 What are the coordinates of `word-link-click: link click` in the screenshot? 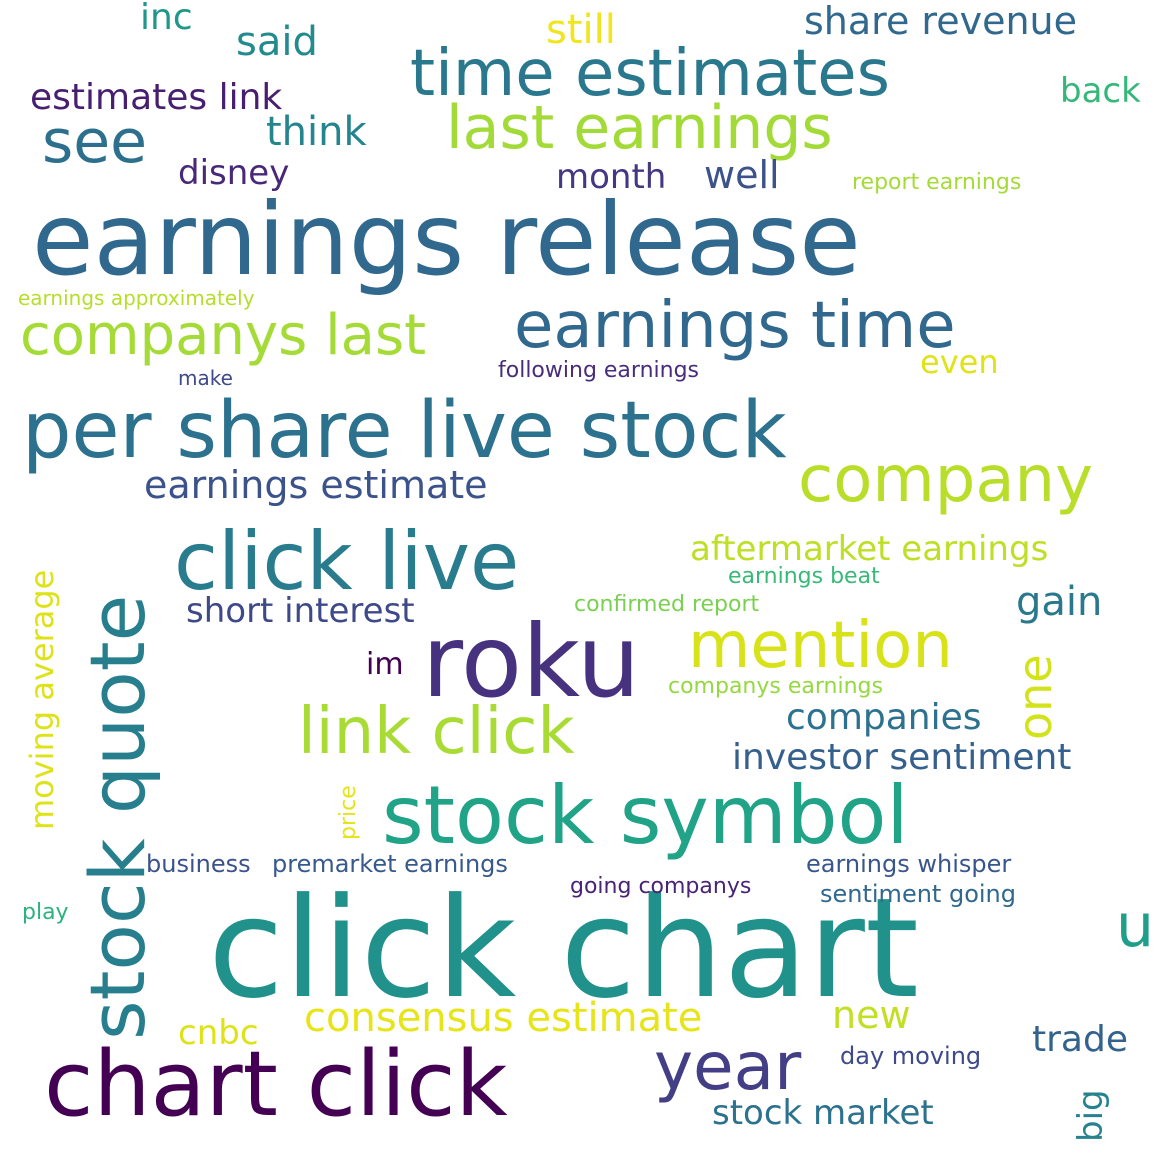 It's located at (436, 732).